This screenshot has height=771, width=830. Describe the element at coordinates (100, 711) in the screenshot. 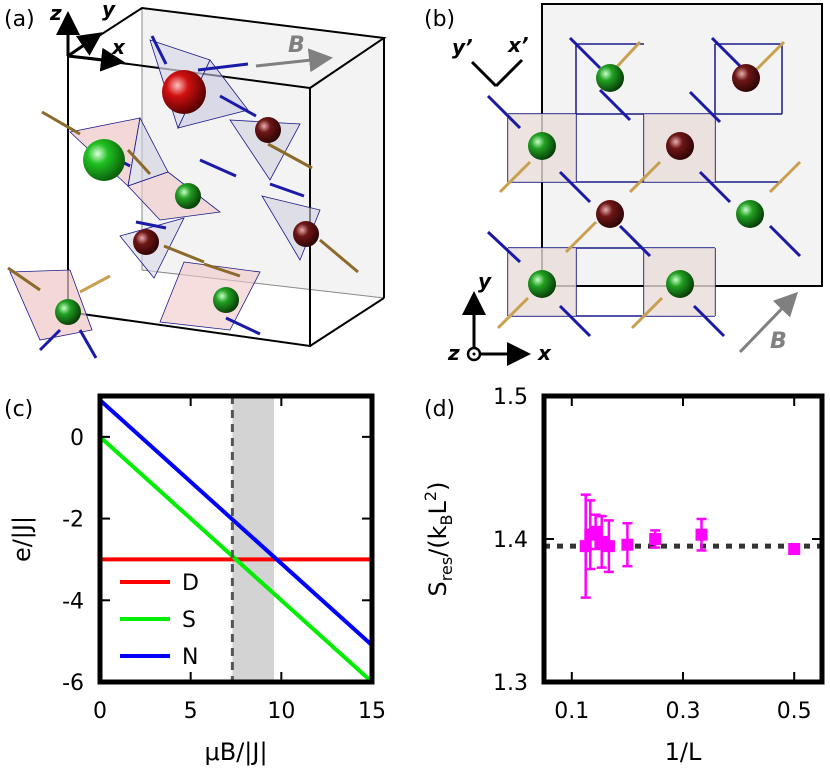

I see `x-tick-label-c: 0` at that location.